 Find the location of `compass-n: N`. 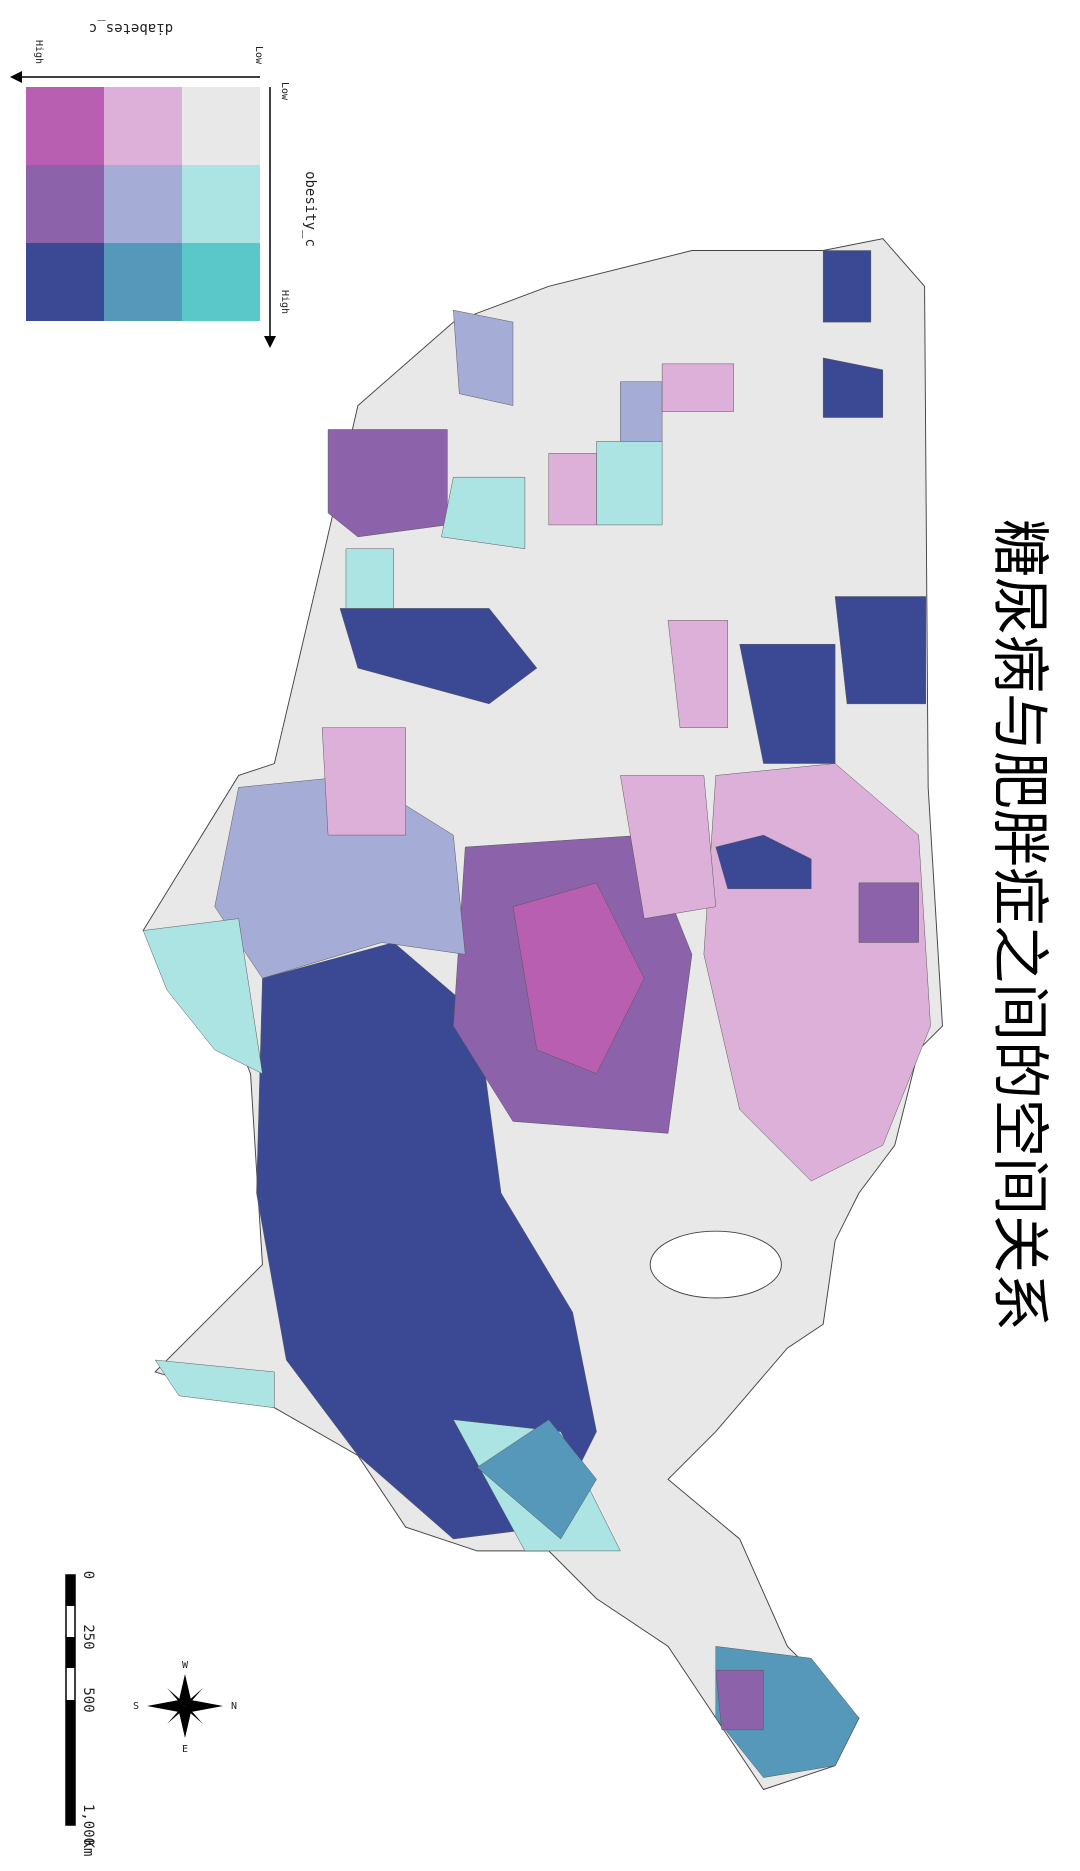

compass-n: N is located at coordinates (234, 1706).